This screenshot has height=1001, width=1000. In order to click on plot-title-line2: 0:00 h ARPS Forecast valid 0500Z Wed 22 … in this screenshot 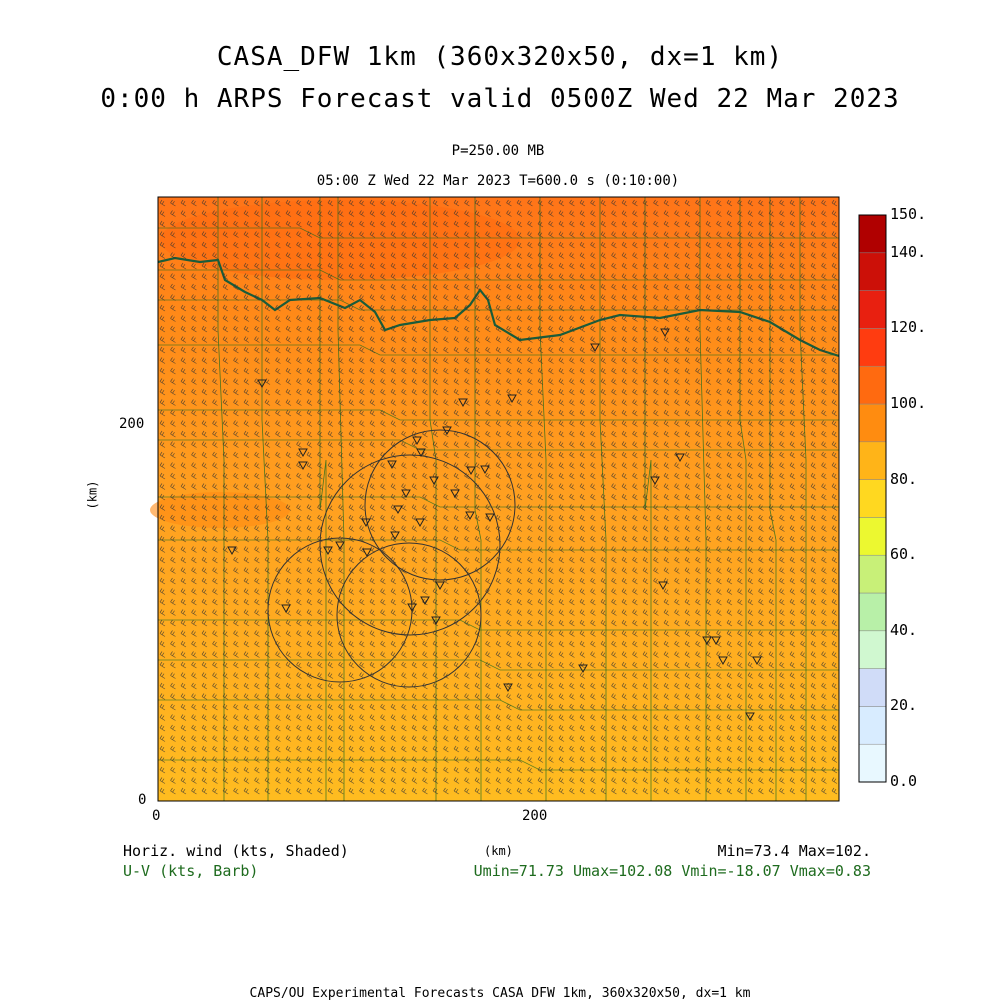, I will do `click(500, 99)`.